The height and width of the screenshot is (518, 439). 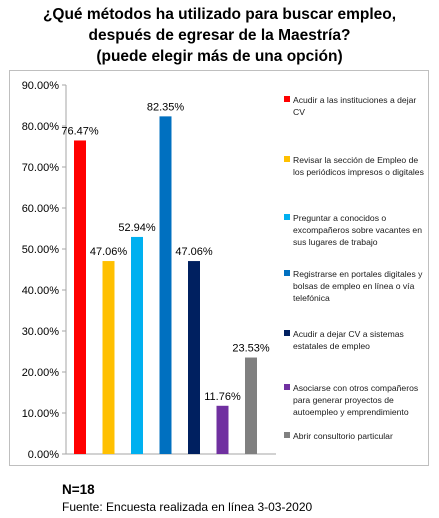 I want to click on legend-label: Acudir a las instituciones a dejar CV, so click(x=355, y=106).